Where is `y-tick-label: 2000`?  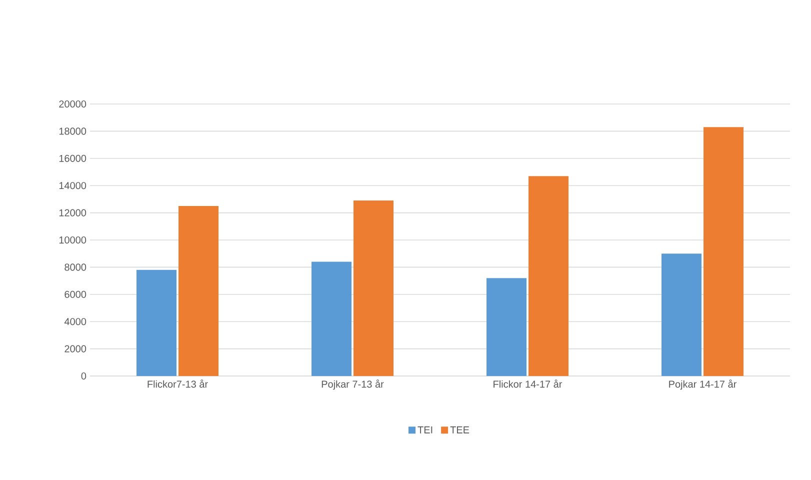
y-tick-label: 2000 is located at coordinates (75, 348).